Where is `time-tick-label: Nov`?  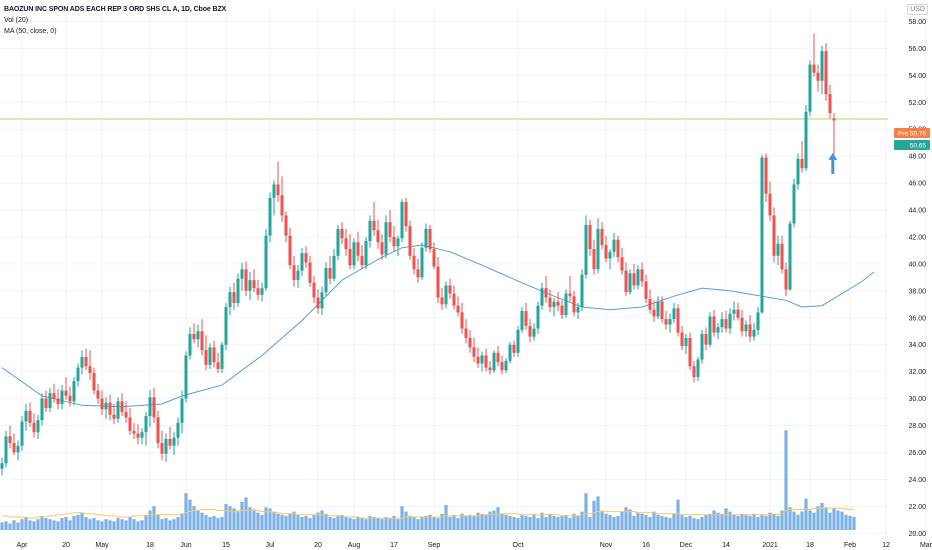 time-tick-label: Nov is located at coordinates (606, 545).